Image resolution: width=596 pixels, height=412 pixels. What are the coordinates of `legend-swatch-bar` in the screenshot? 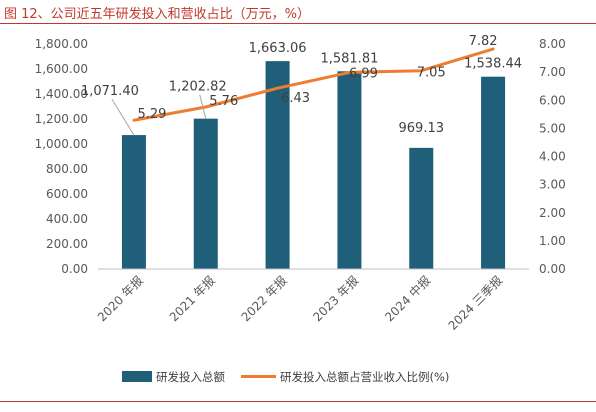 It's located at (137, 376).